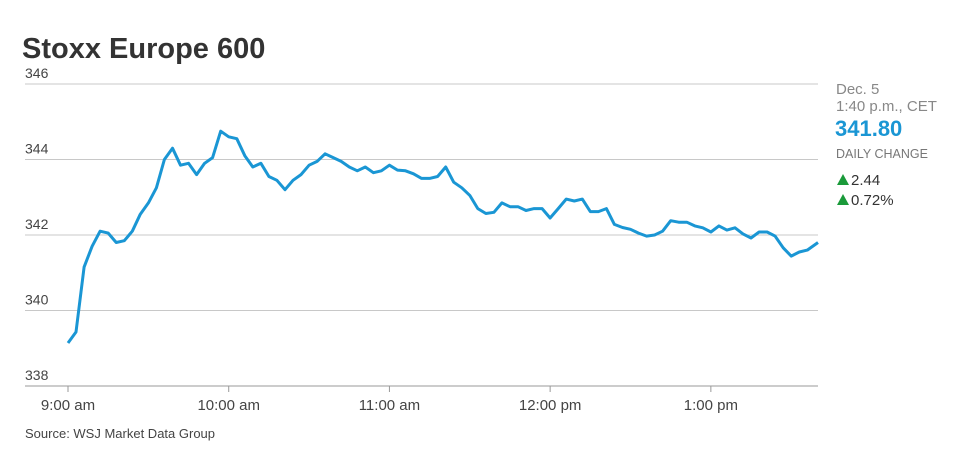 The image size is (974, 458). I want to click on y-tick-label: 340, so click(37, 300).